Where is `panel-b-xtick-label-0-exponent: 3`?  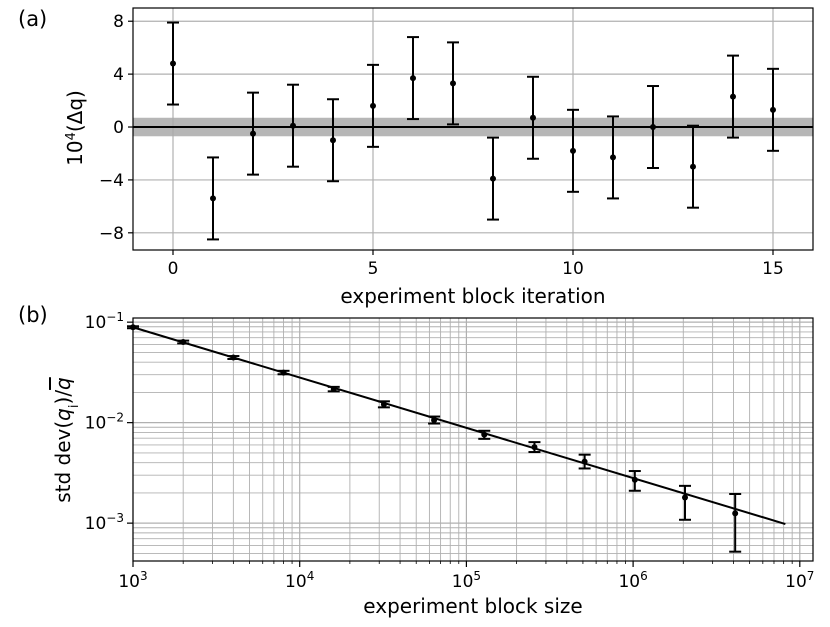 panel-b-xtick-label-0-exponent: 3 is located at coordinates (144, 576).